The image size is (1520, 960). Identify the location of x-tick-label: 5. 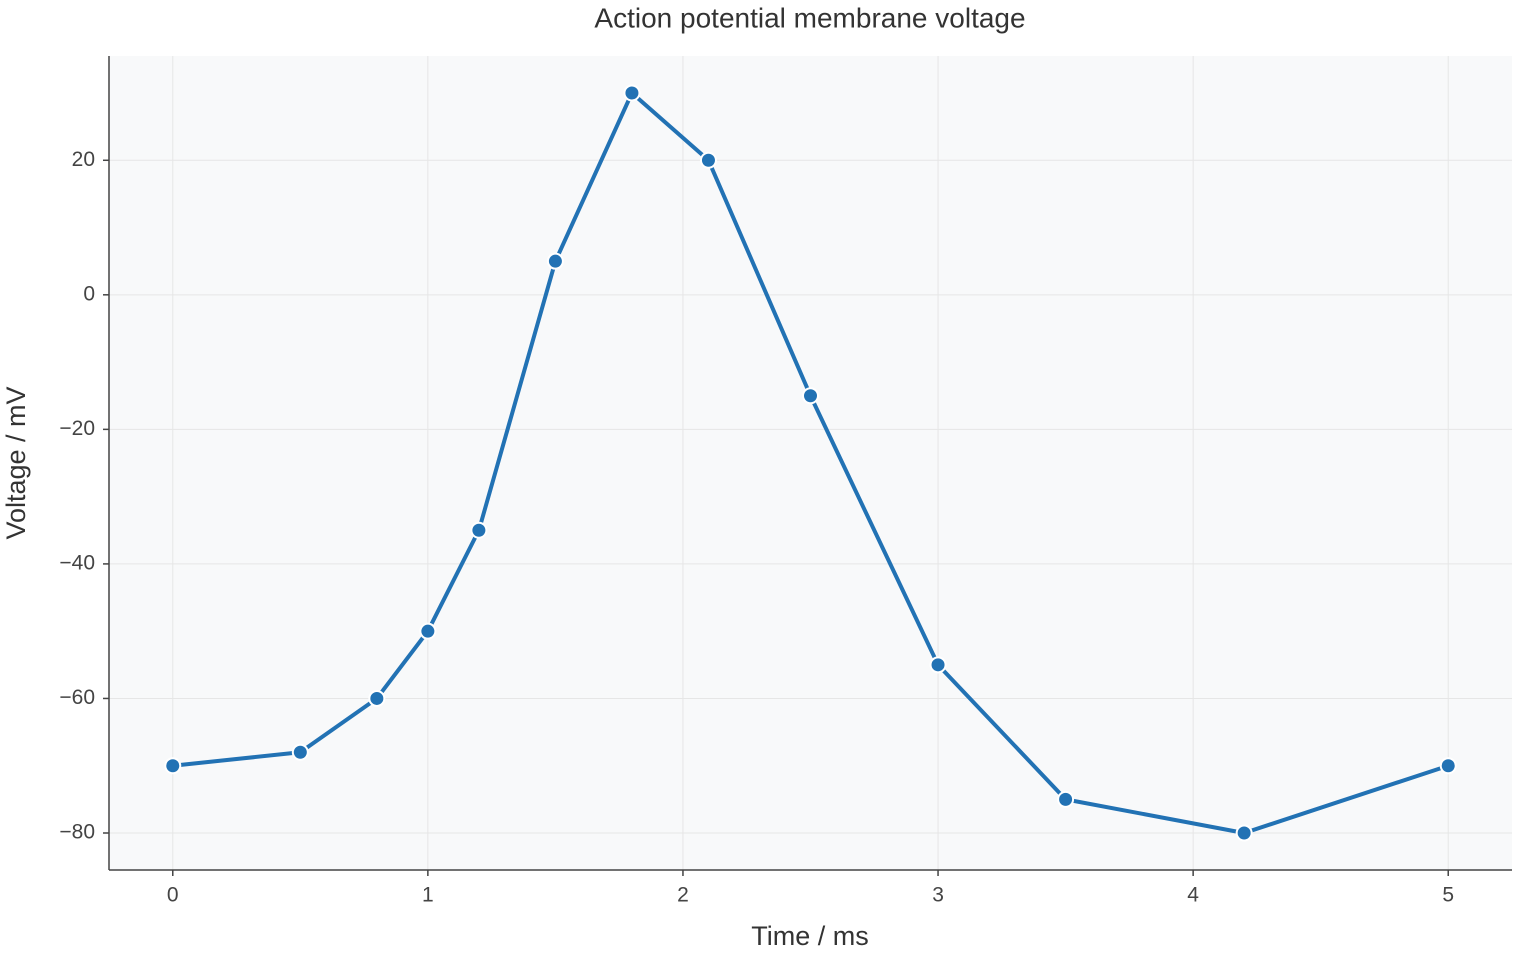
(1448, 895).